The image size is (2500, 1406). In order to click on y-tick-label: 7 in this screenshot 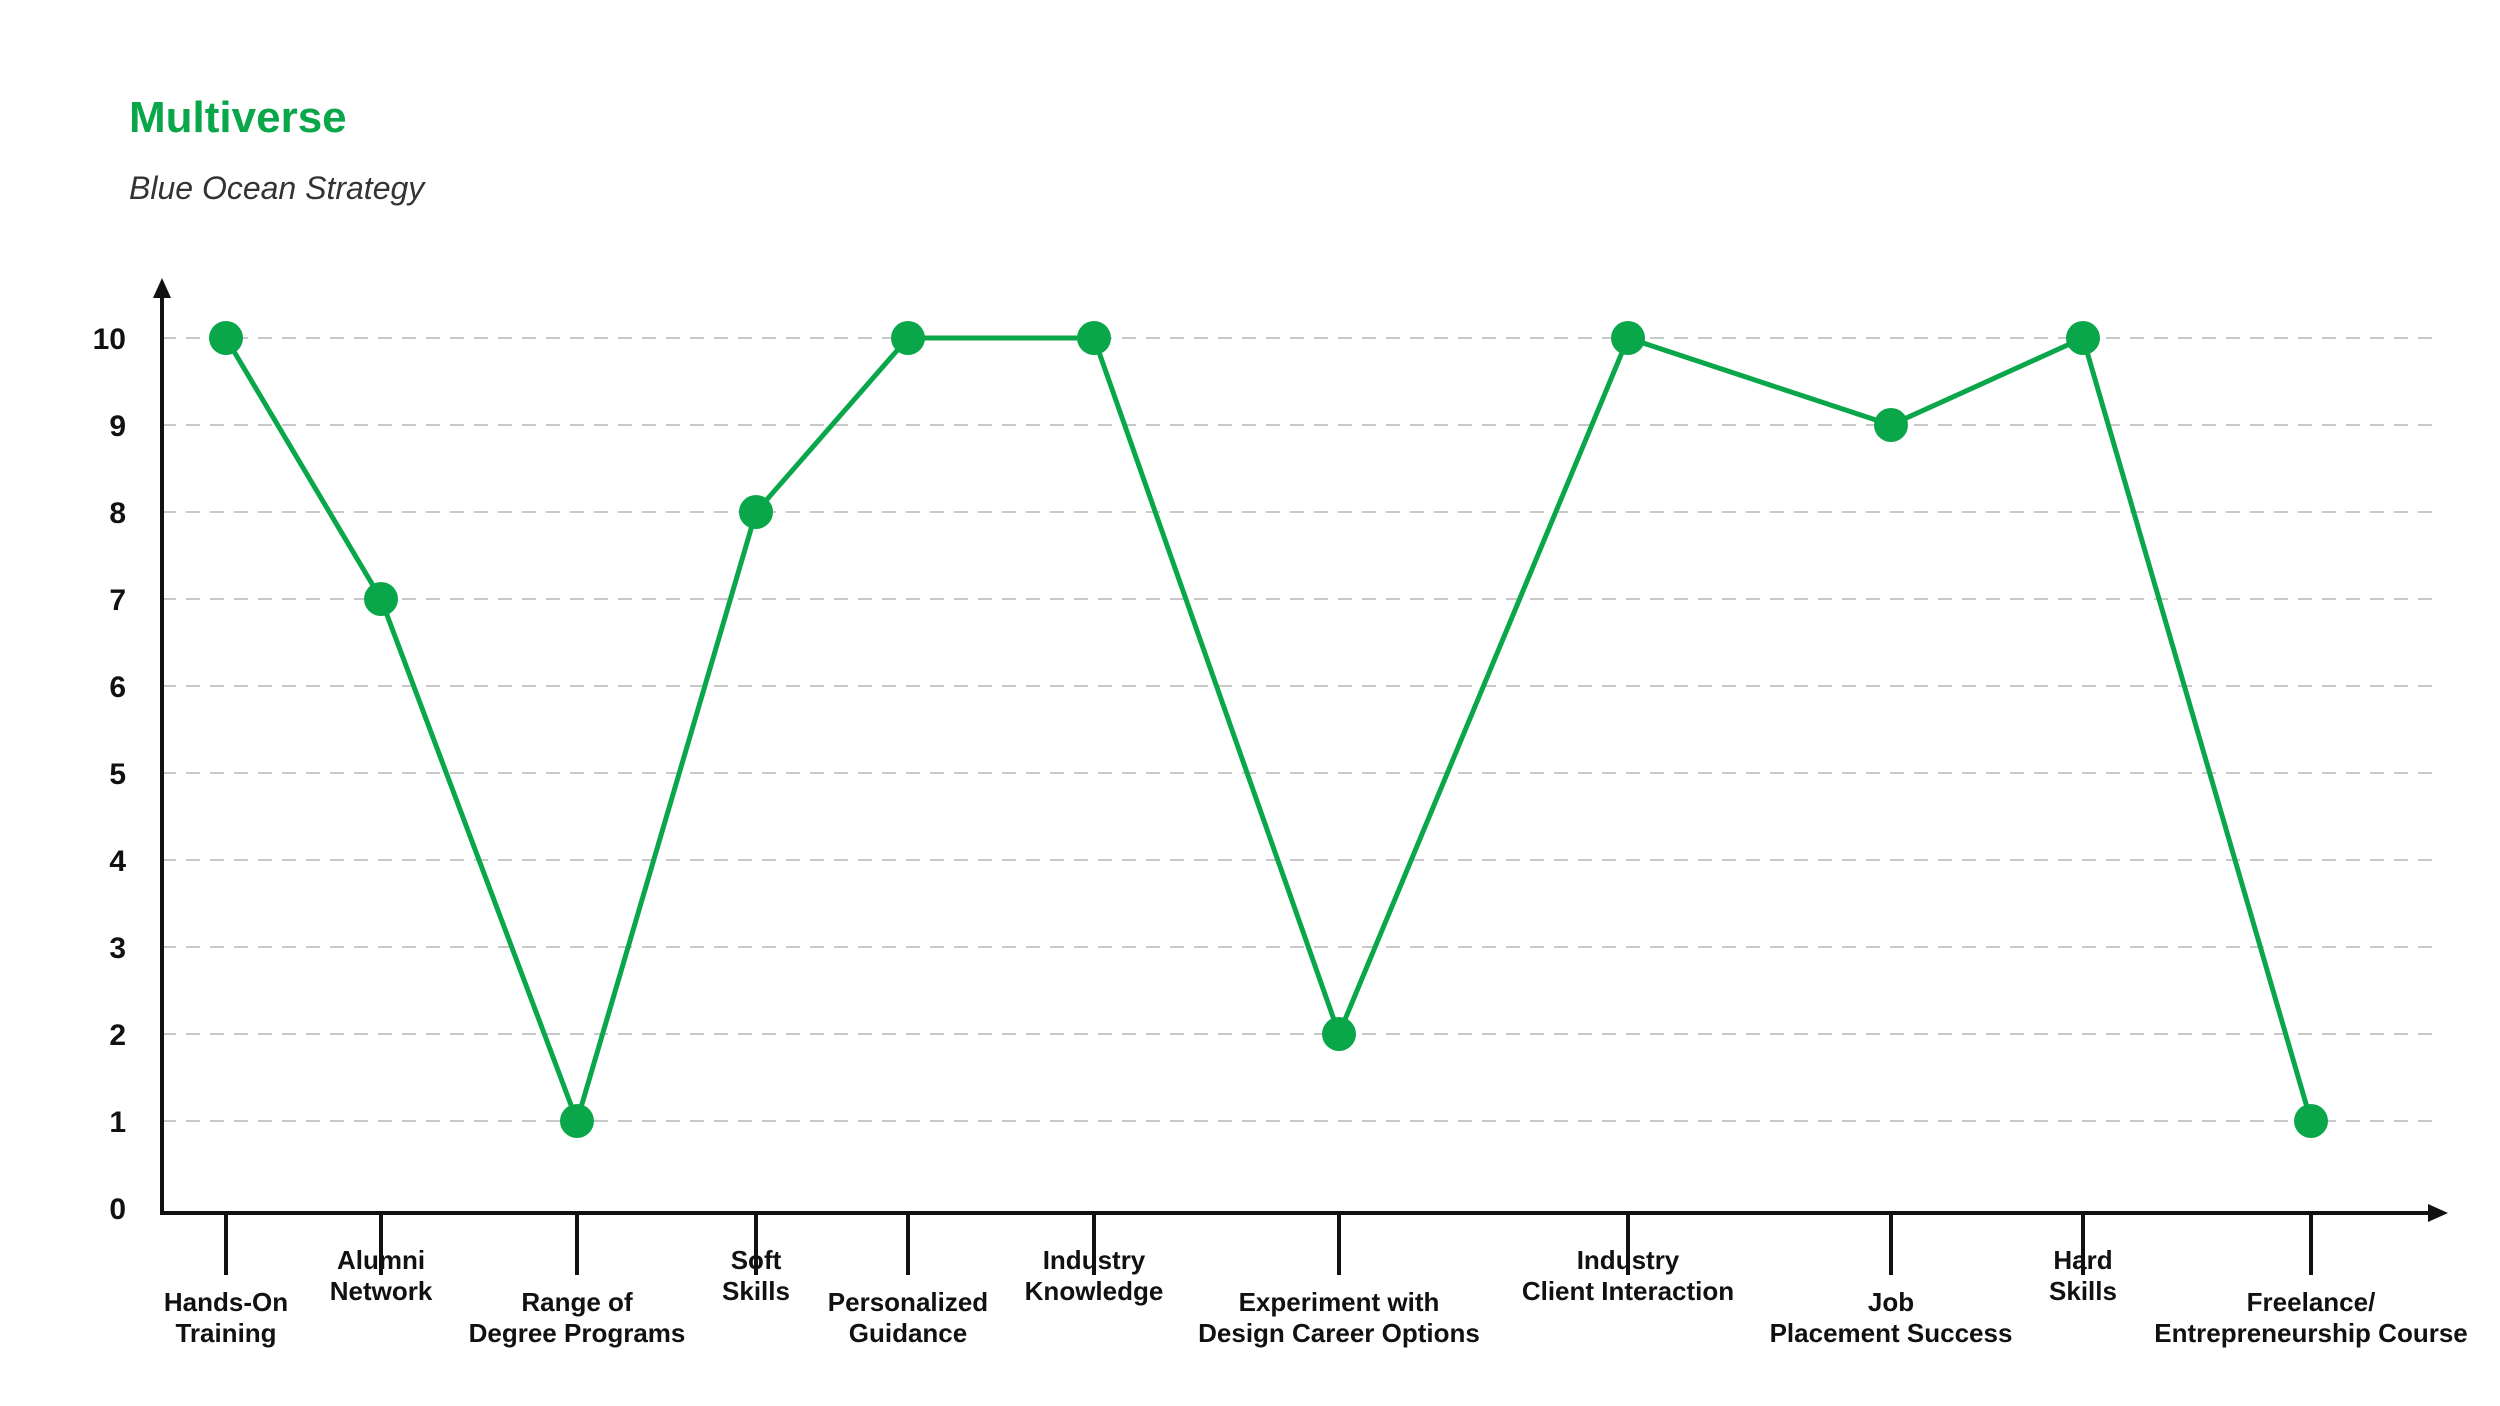, I will do `click(117, 600)`.